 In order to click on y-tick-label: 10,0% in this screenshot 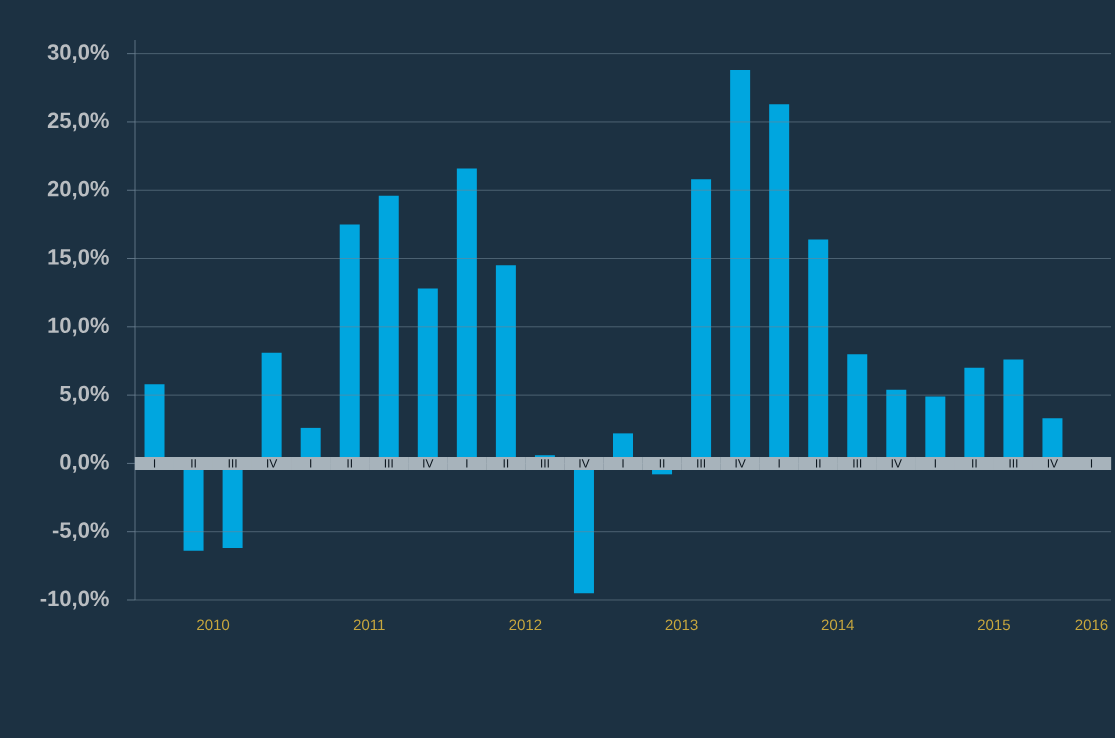, I will do `click(78, 327)`.